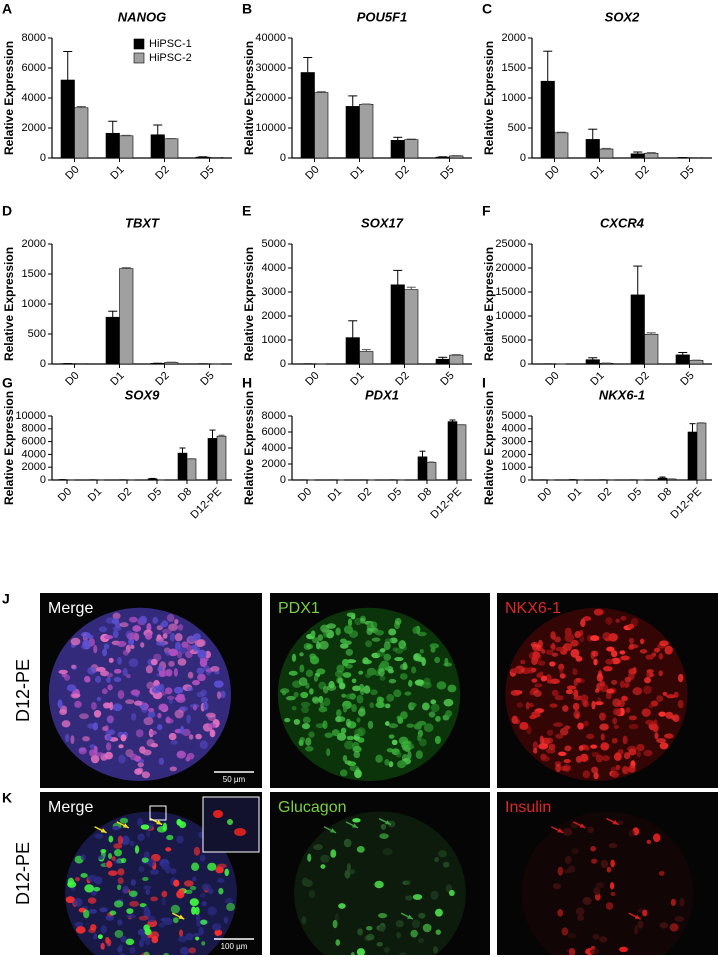  What do you see at coordinates (246, 211) in the screenshot?
I see `panel-letter: E` at bounding box center [246, 211].